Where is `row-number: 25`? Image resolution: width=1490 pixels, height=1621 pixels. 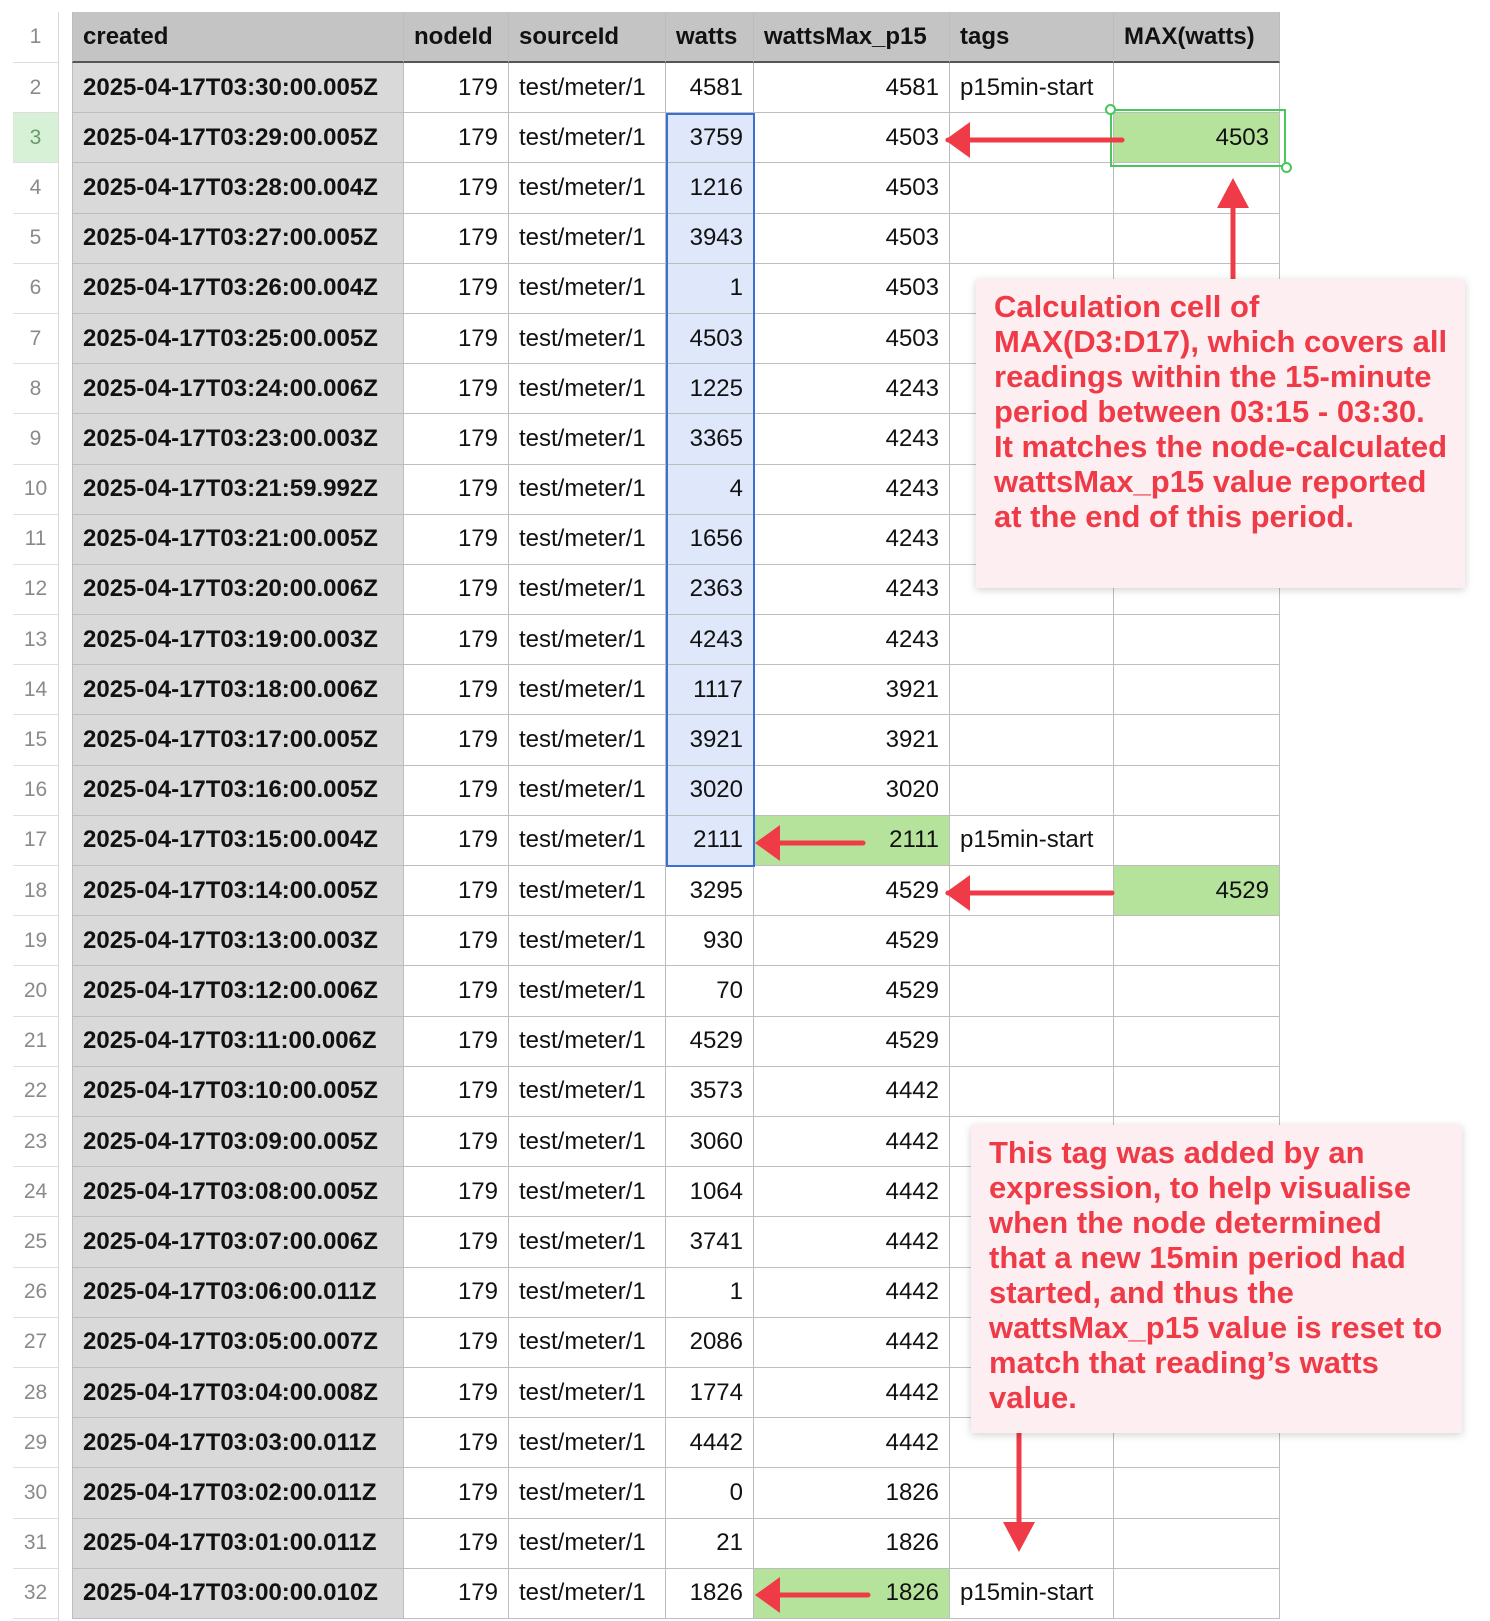
row-number: 25 is located at coordinates (35, 1242).